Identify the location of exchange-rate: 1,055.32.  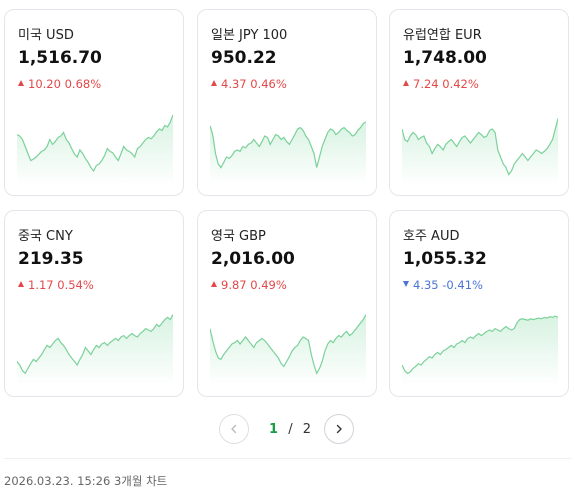
(445, 259).